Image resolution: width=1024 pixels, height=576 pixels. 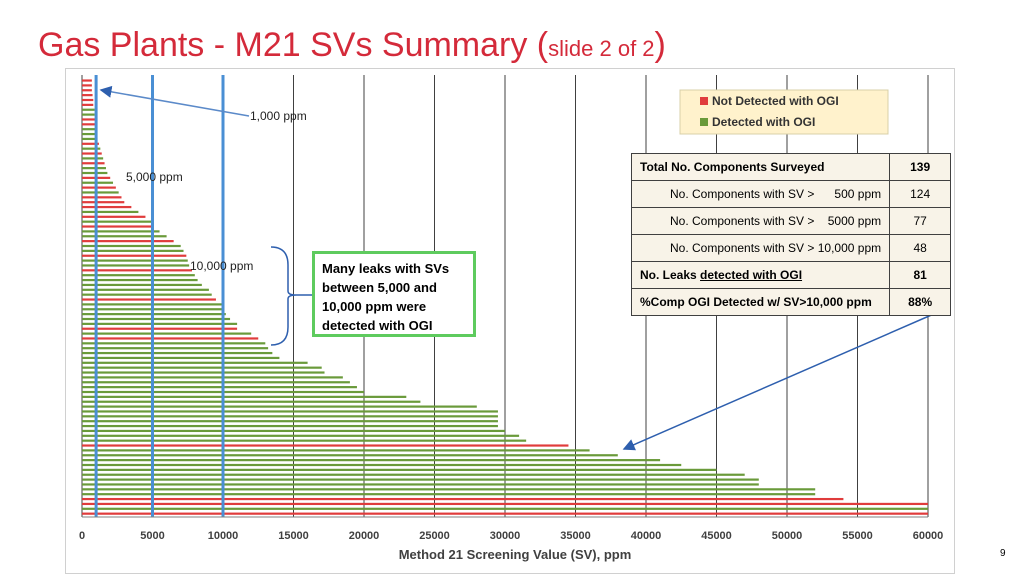 I want to click on callout-line: between 5,000 and, so click(x=379, y=287).